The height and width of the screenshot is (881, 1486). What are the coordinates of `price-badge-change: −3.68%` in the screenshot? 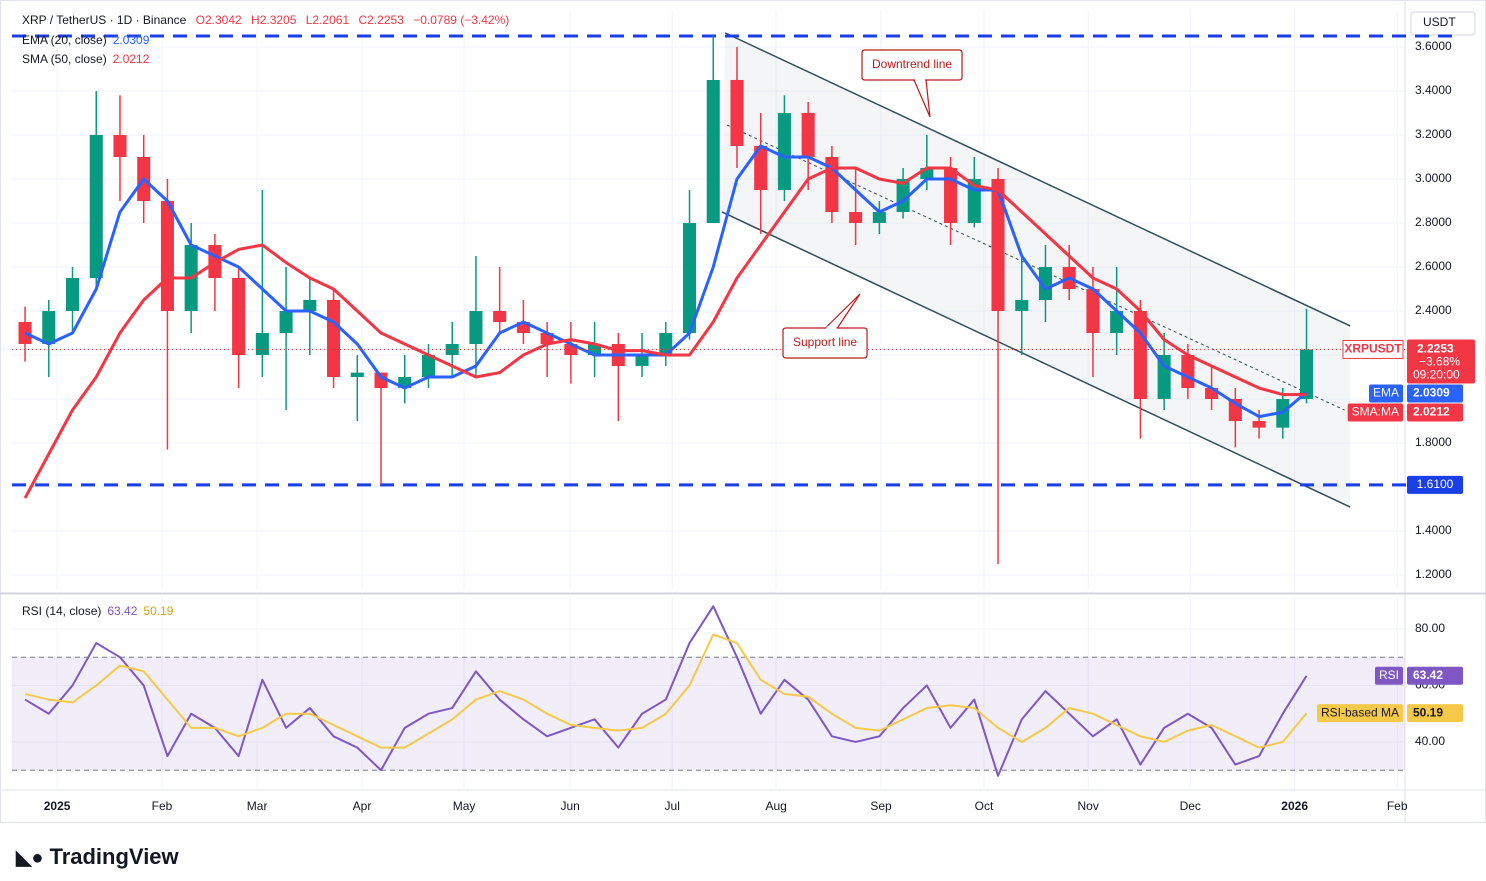 It's located at (1439, 362).